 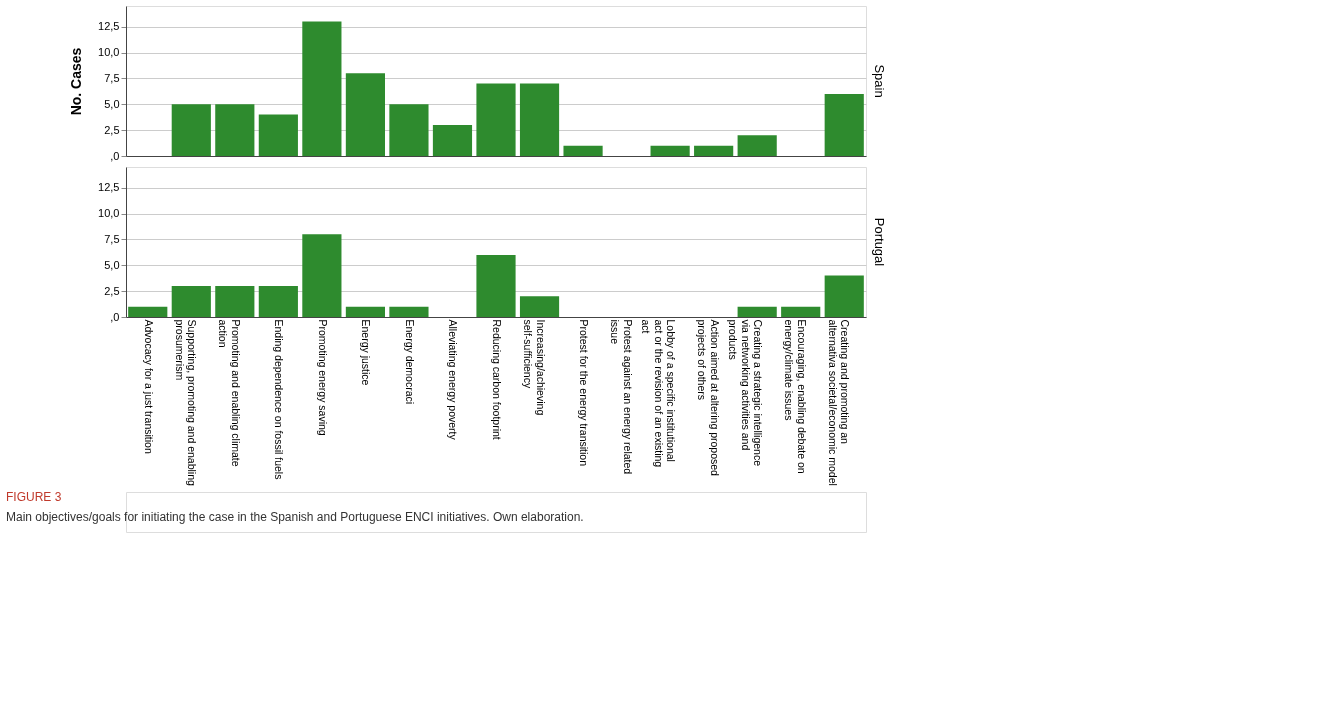 I want to click on x-tick-label: Advocacy for a just transition, so click(x=148, y=386).